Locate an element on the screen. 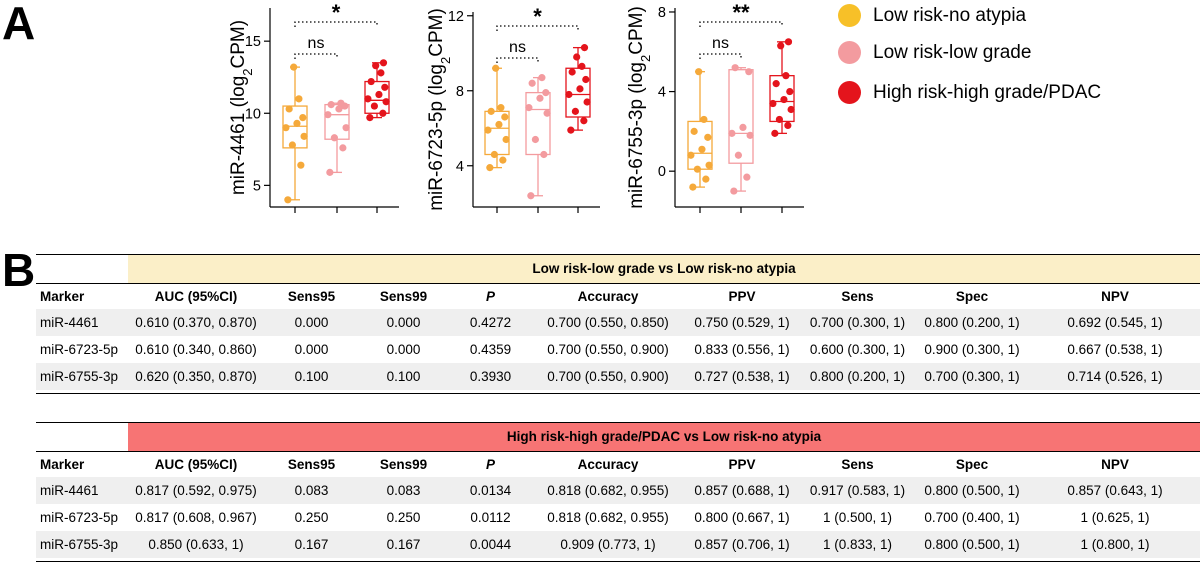 Image resolution: width=1200 pixels, height=564 pixels. column-header-auc: AUC (95%CI) is located at coordinates (196, 296).